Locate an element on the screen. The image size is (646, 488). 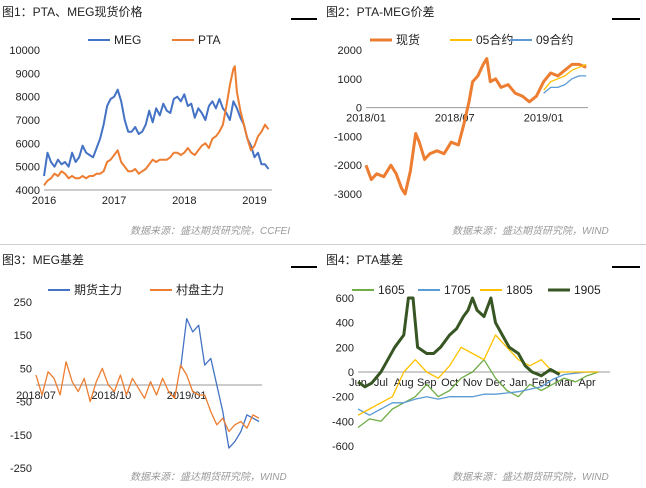
x-tick-label: Sep is located at coordinates (427, 383).